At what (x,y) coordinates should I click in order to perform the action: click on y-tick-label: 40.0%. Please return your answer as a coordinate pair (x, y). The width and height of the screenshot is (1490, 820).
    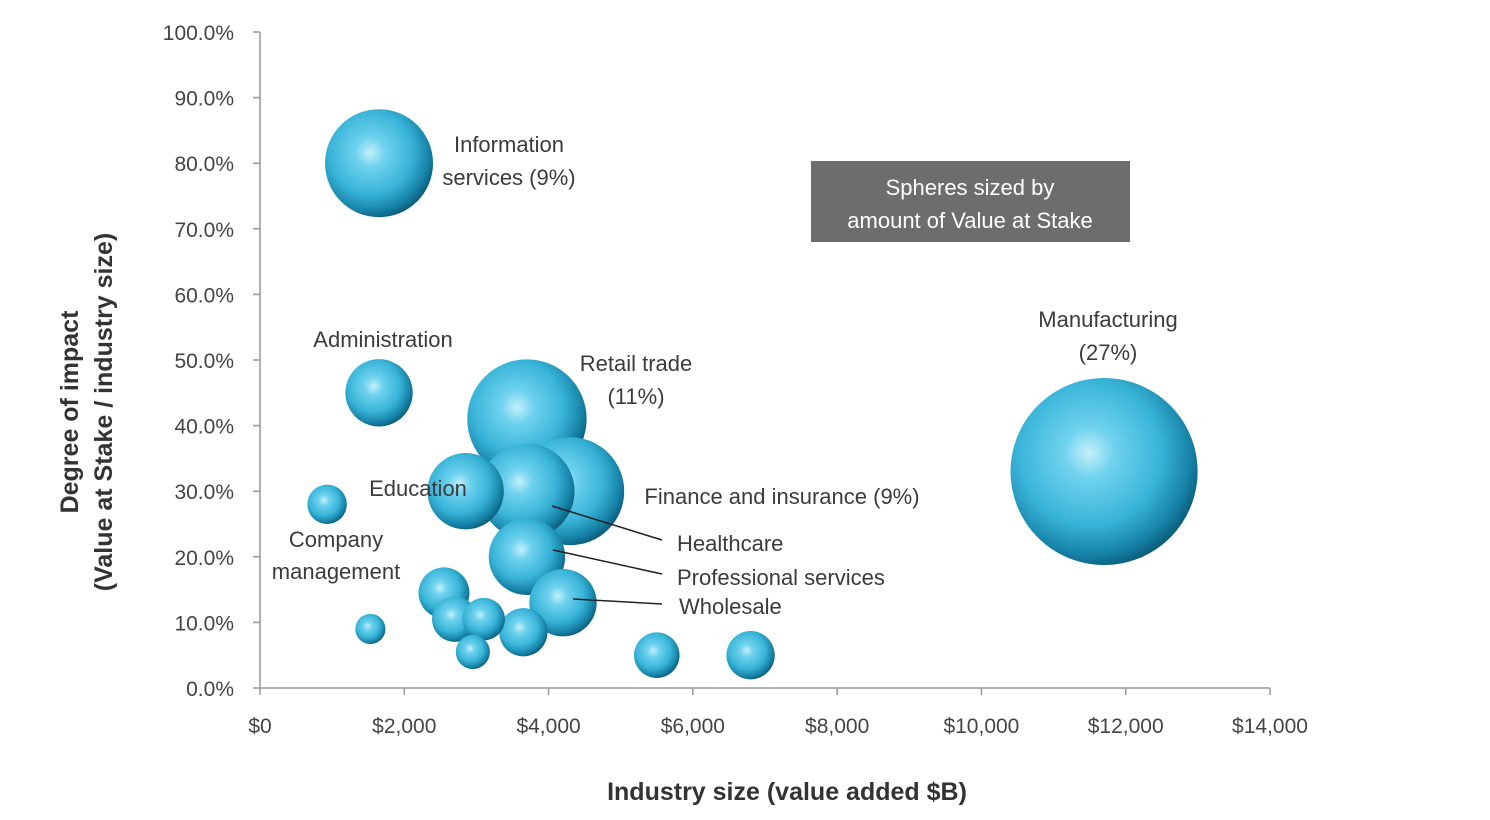
    Looking at the image, I should click on (204, 427).